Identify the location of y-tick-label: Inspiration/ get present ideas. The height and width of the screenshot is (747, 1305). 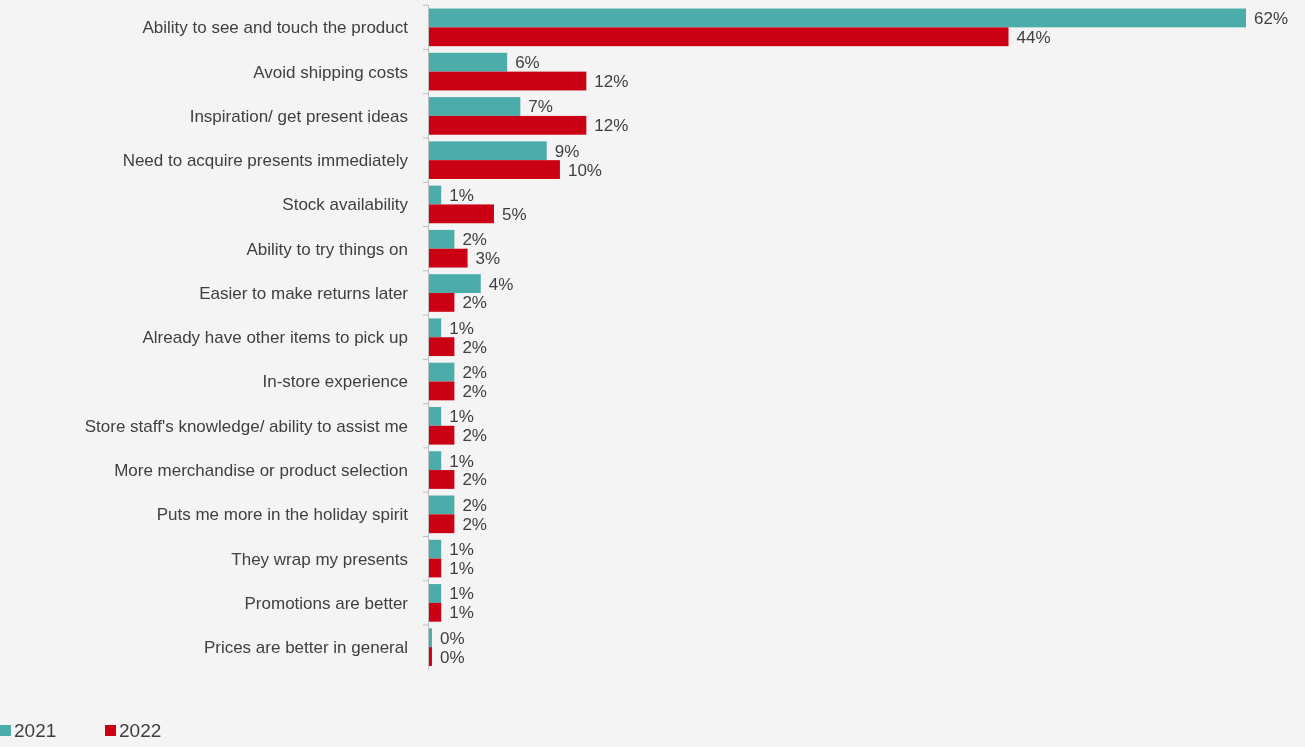
(298, 116).